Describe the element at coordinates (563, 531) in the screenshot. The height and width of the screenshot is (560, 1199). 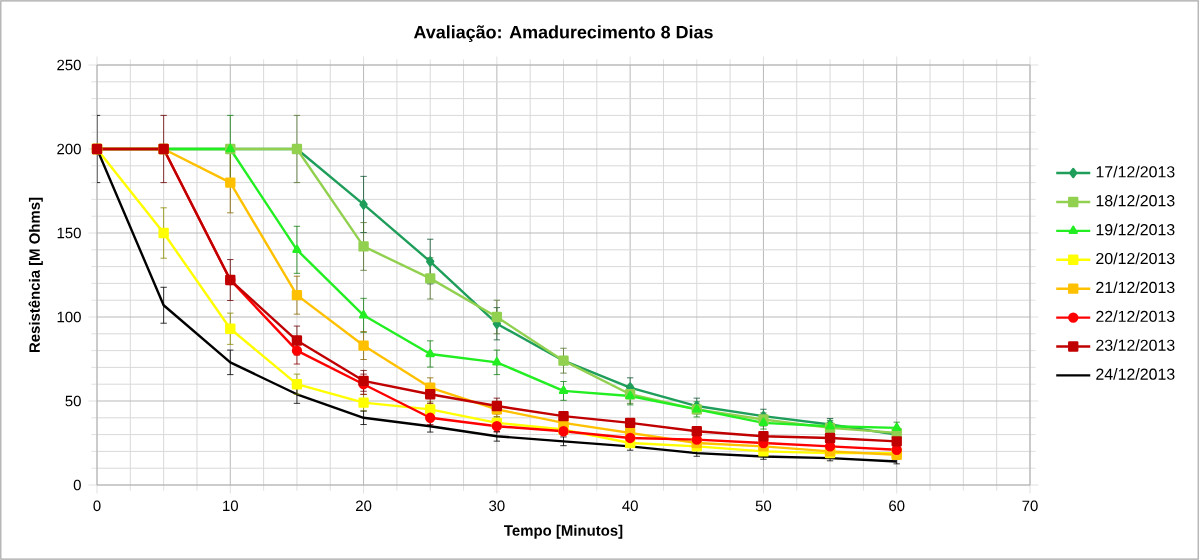
I see `x-axis-title: Tempo [Minutos]` at that location.